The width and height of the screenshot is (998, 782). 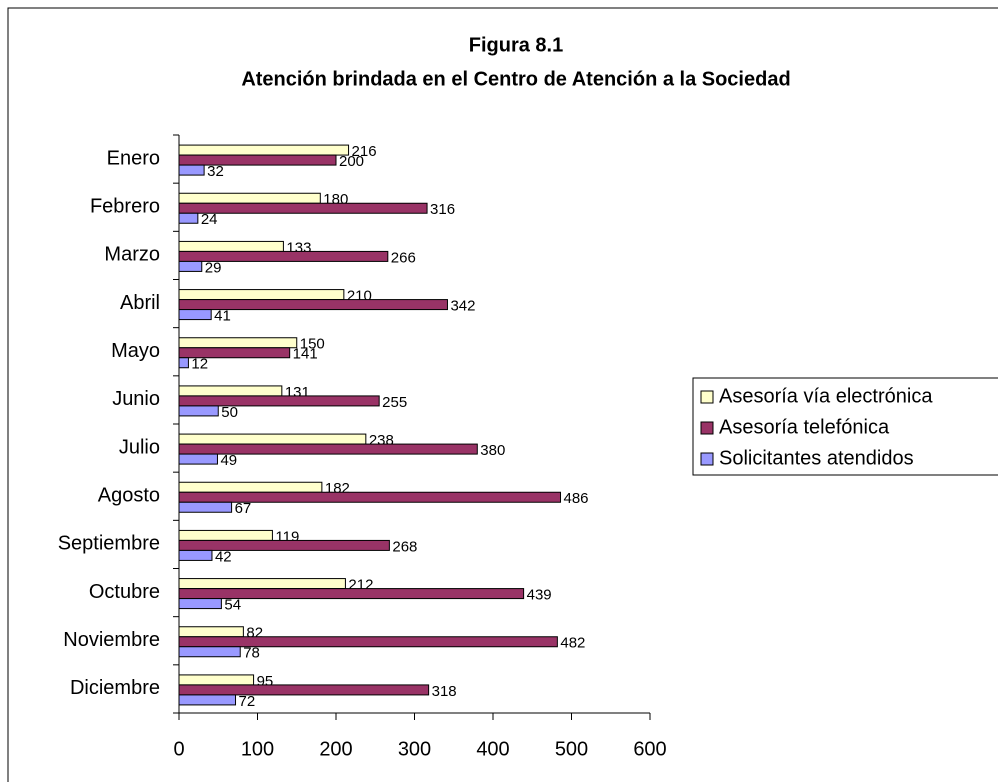 What do you see at coordinates (140, 303) in the screenshot?
I see `y-tick-label: Abril` at bounding box center [140, 303].